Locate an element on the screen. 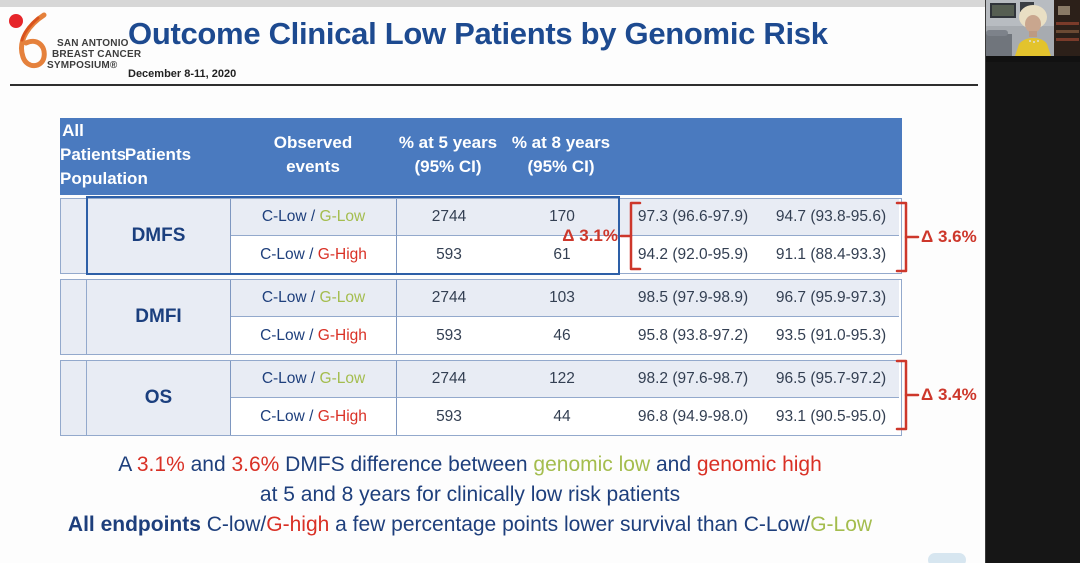  pct5-cell: 97.3 (96.6-97.9) is located at coordinates (693, 217).